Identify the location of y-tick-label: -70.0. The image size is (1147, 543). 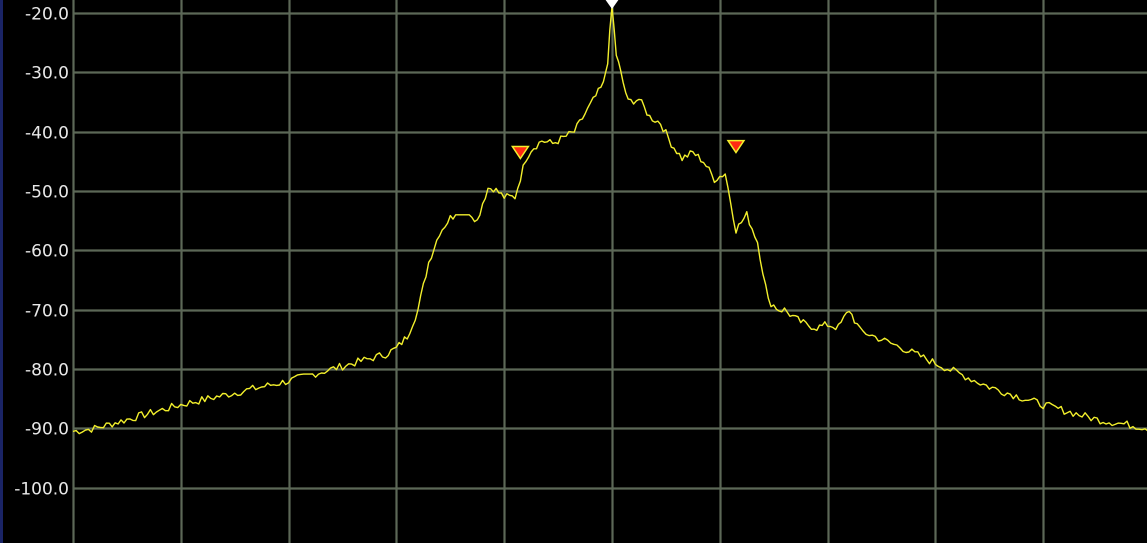
(47, 312).